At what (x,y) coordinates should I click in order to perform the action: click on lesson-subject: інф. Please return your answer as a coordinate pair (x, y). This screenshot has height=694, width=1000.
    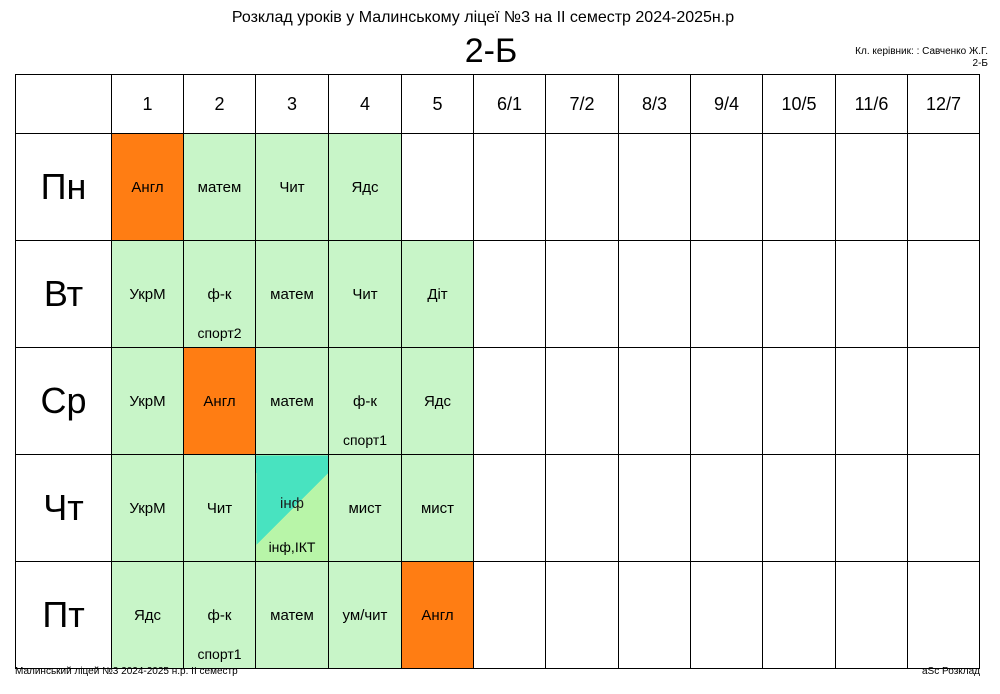
    Looking at the image, I should click on (292, 503).